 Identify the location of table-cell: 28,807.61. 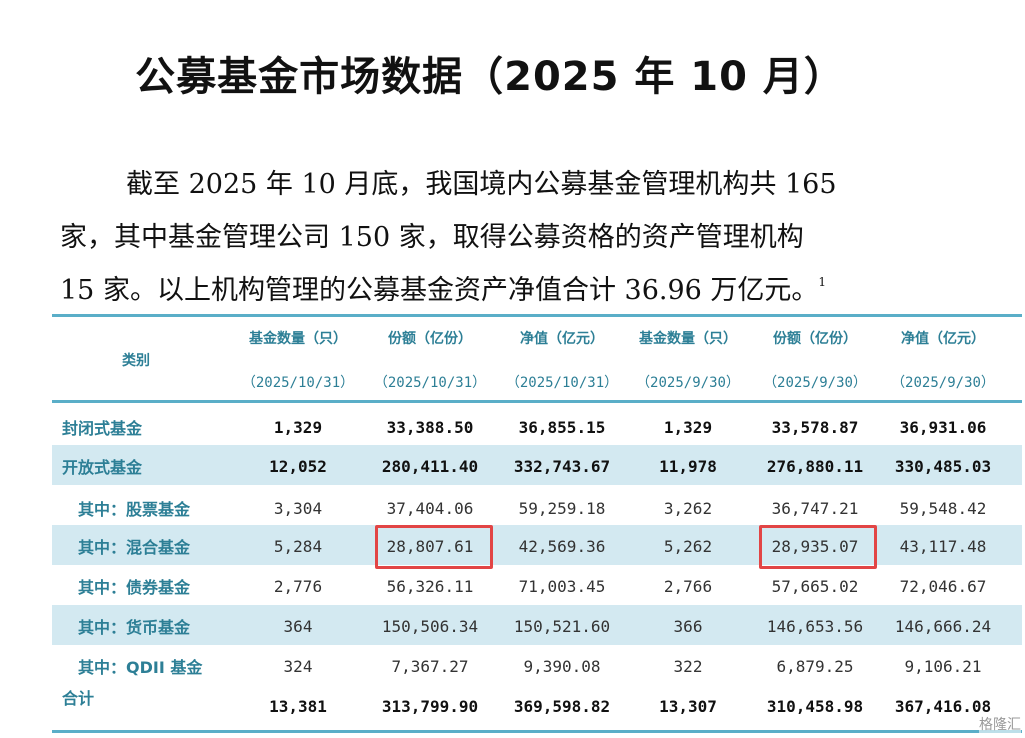
(430, 546).